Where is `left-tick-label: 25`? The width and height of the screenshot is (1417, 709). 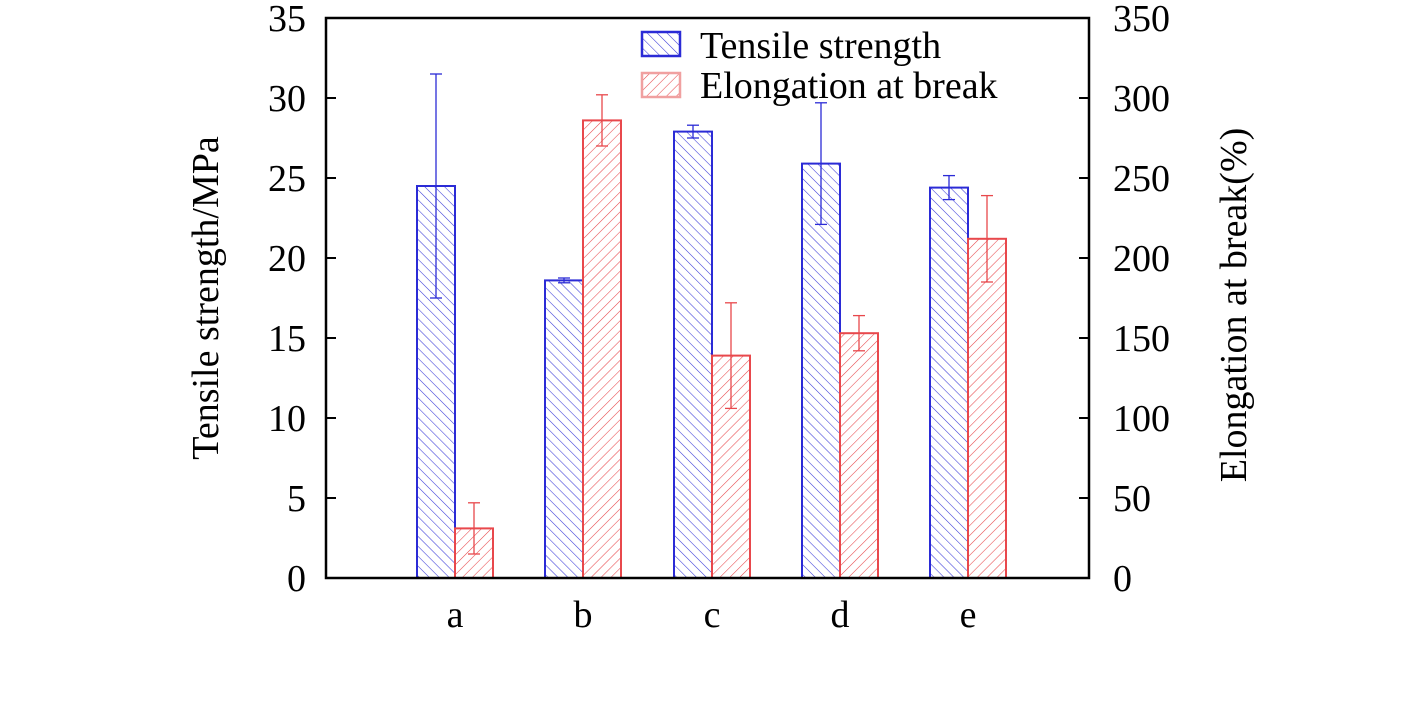
left-tick-label: 25 is located at coordinates (287, 179).